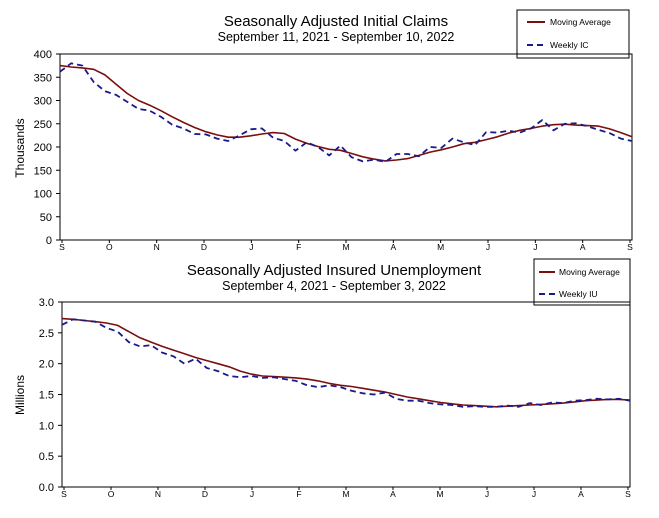  I want to click on chart-1-y-tick-label: 100, so click(43, 195).